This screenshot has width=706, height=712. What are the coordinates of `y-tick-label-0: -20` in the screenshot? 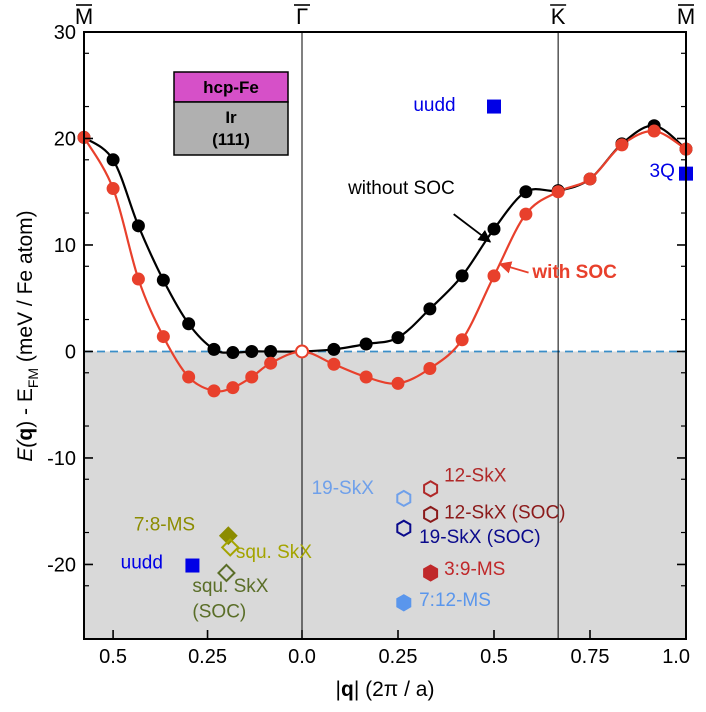 It's located at (61, 565).